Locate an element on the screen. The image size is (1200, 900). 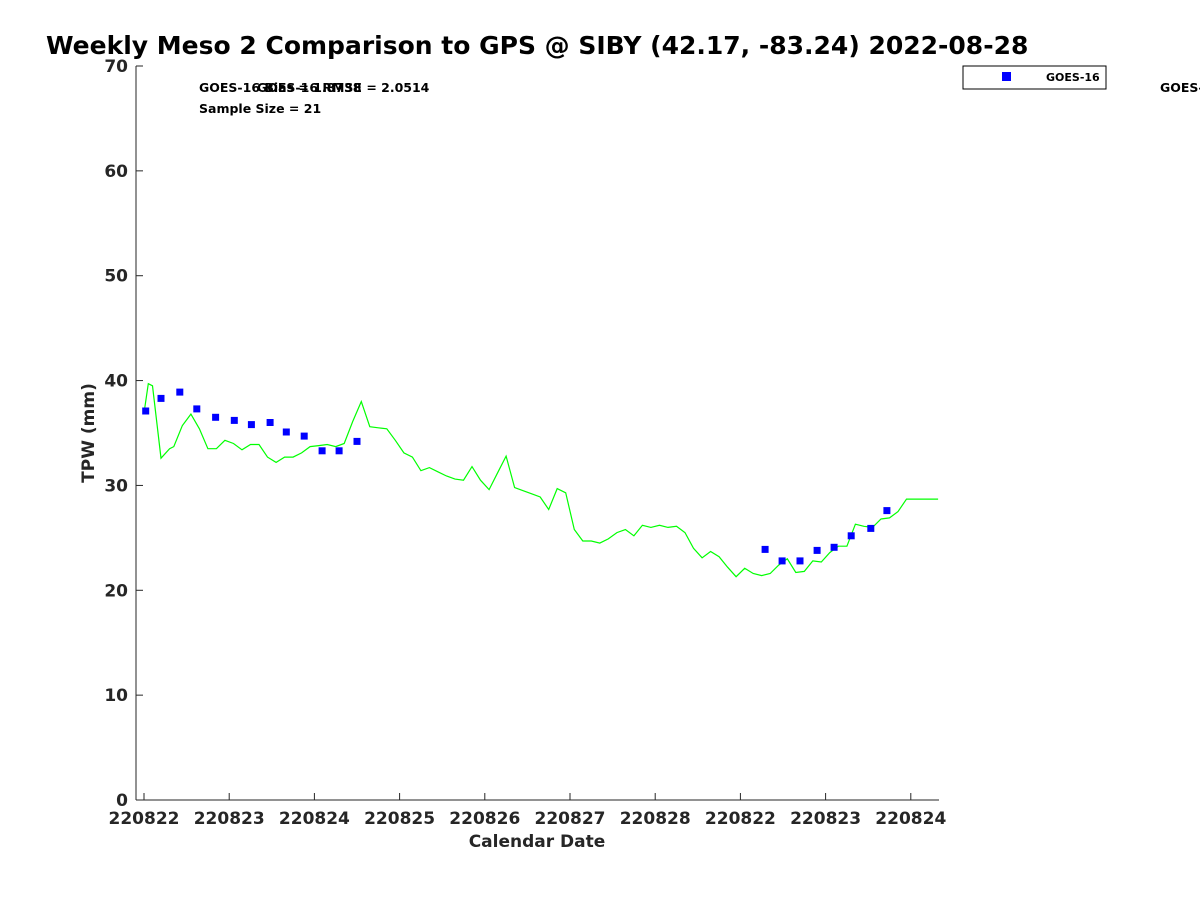
y-tick-label: 50 is located at coordinates (116, 277).